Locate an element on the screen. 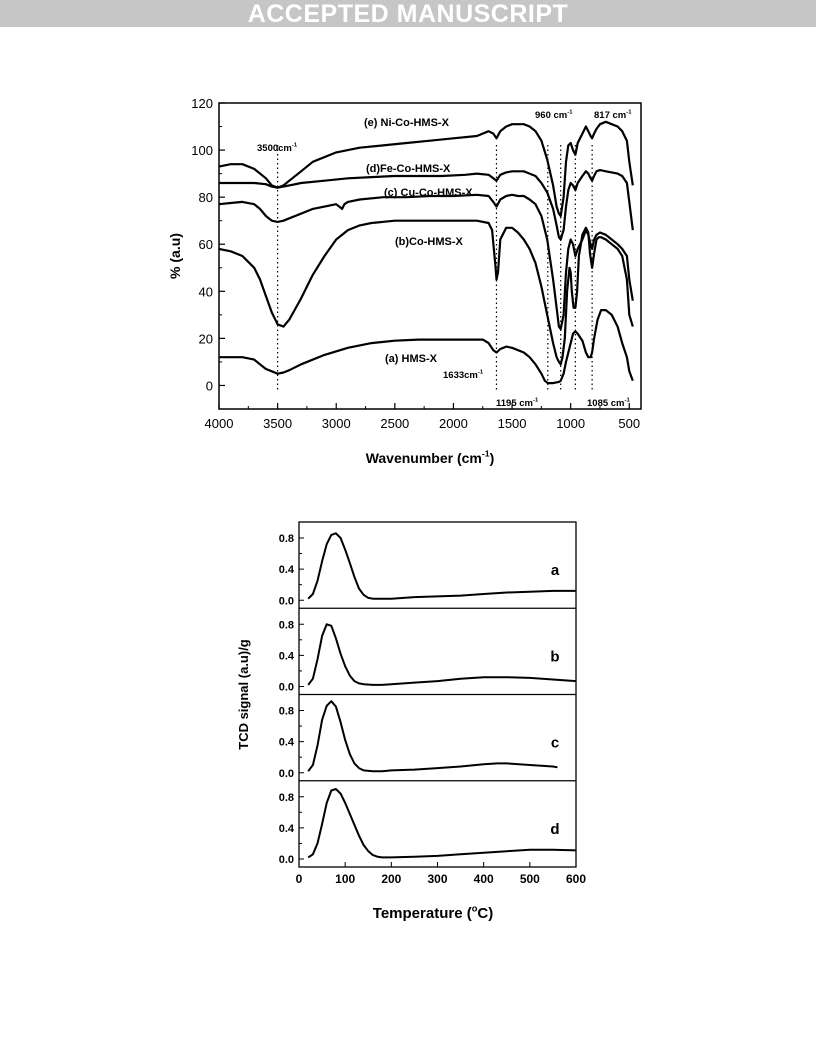 This screenshot has width=816, height=1056. ftir-peak-annotation: 960 cm-1 is located at coordinates (554, 115).